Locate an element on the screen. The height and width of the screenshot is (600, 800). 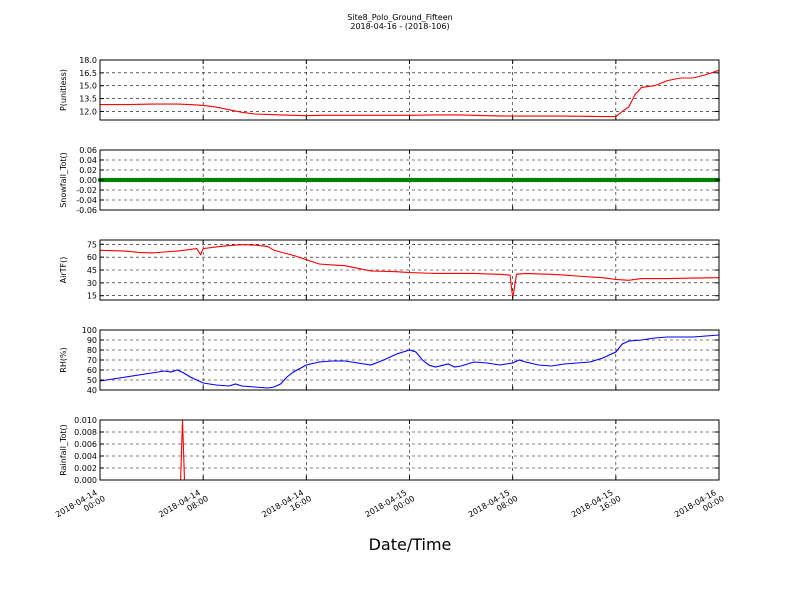
y-tick-label: 0.04 is located at coordinates (88, 160).